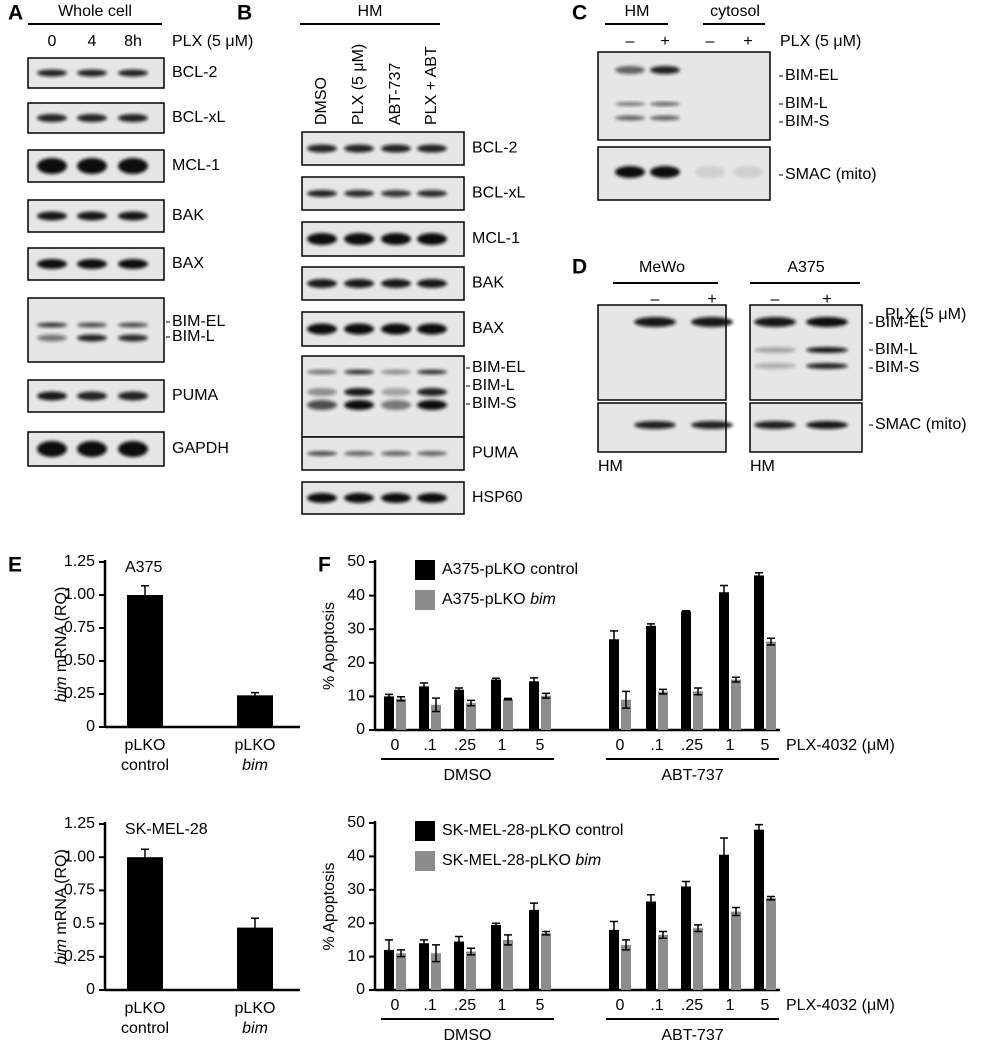 The image size is (991, 1050). Describe the element at coordinates (425, 831) in the screenshot. I see `legend-swatch` at that location.